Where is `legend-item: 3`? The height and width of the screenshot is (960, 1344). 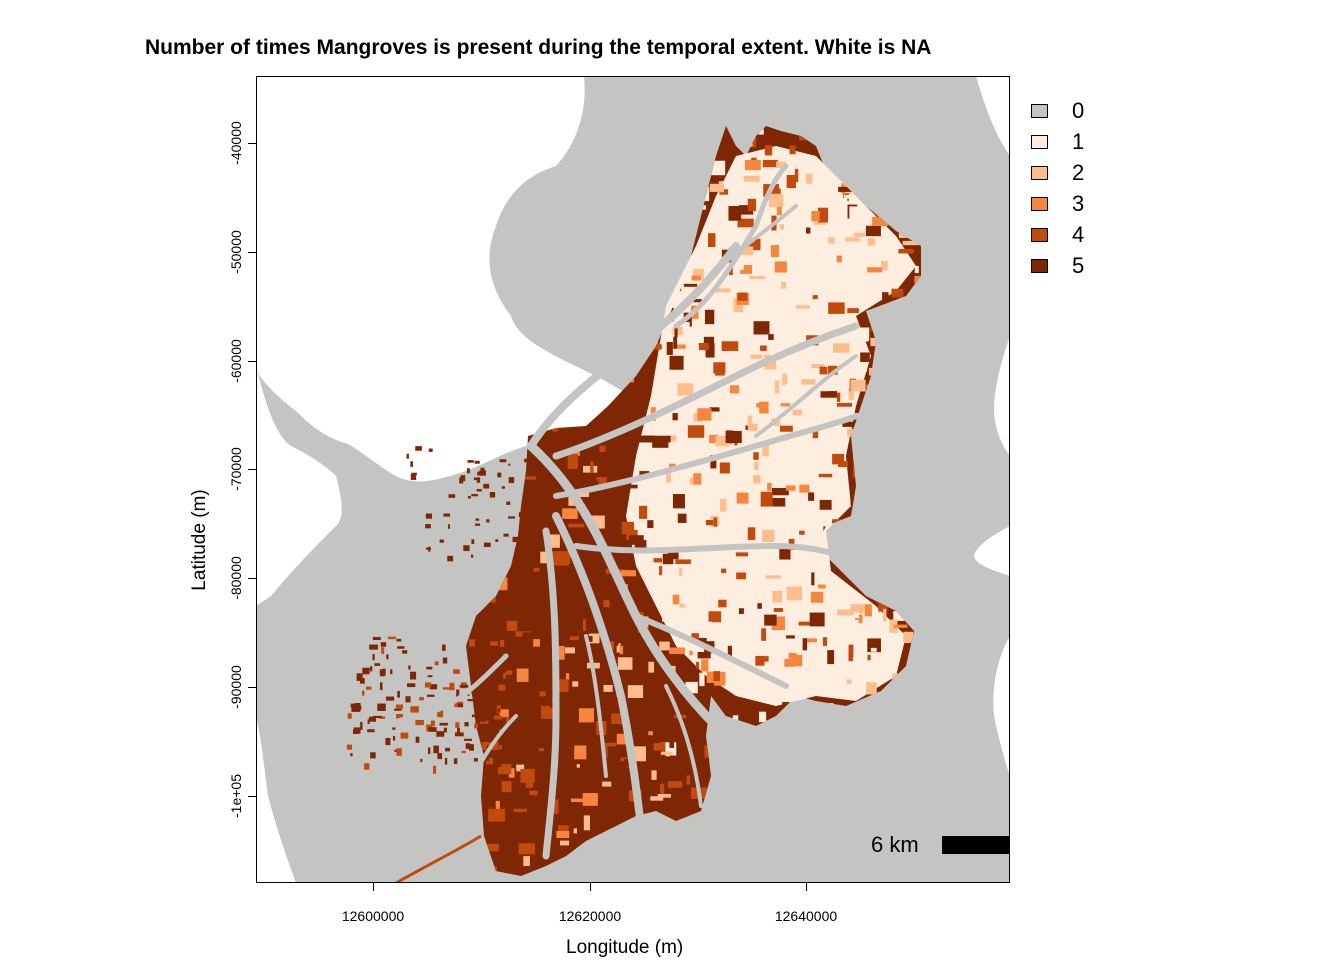
legend-item: 3 is located at coordinates (1057, 203).